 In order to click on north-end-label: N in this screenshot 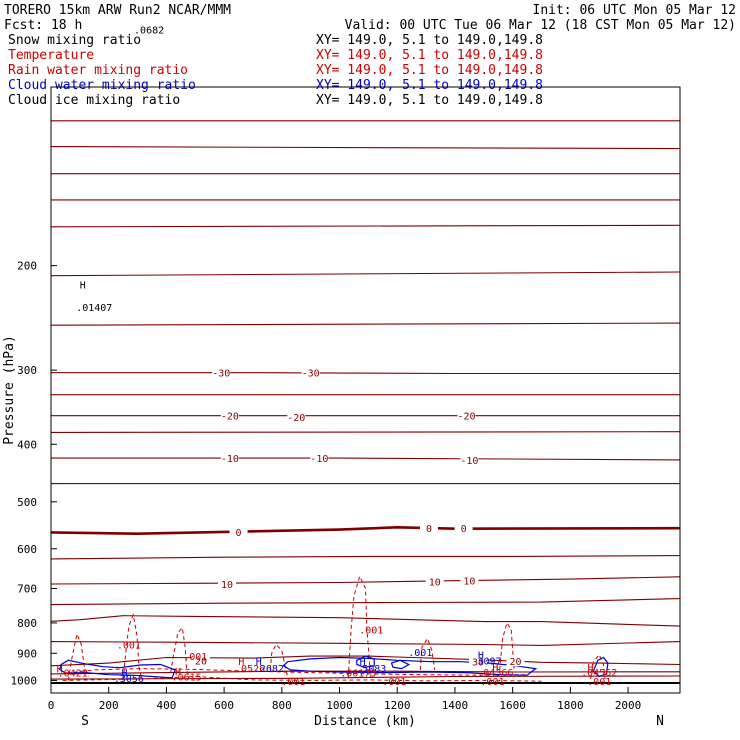, I will do `click(660, 721)`.